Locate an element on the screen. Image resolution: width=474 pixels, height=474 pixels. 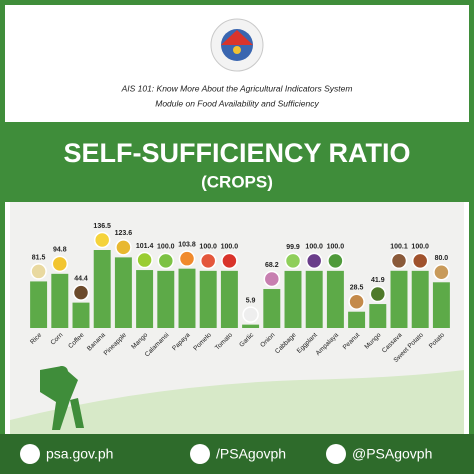
value-label: 68.2 is located at coordinates (272, 265).